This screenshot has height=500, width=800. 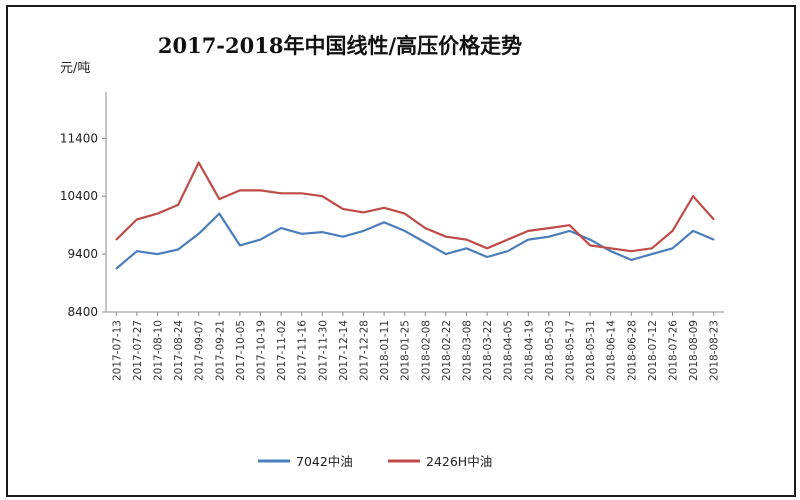 I want to click on x-tick-label: 2018-02-22, so click(x=447, y=350).